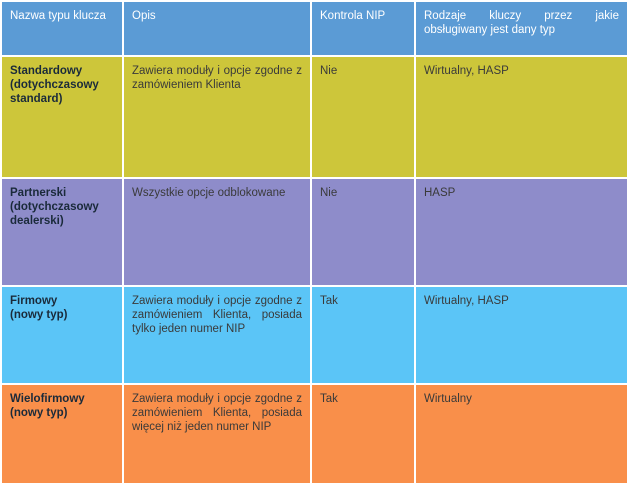  I want to click on row-key-types: Wirtualny, so click(520, 434).